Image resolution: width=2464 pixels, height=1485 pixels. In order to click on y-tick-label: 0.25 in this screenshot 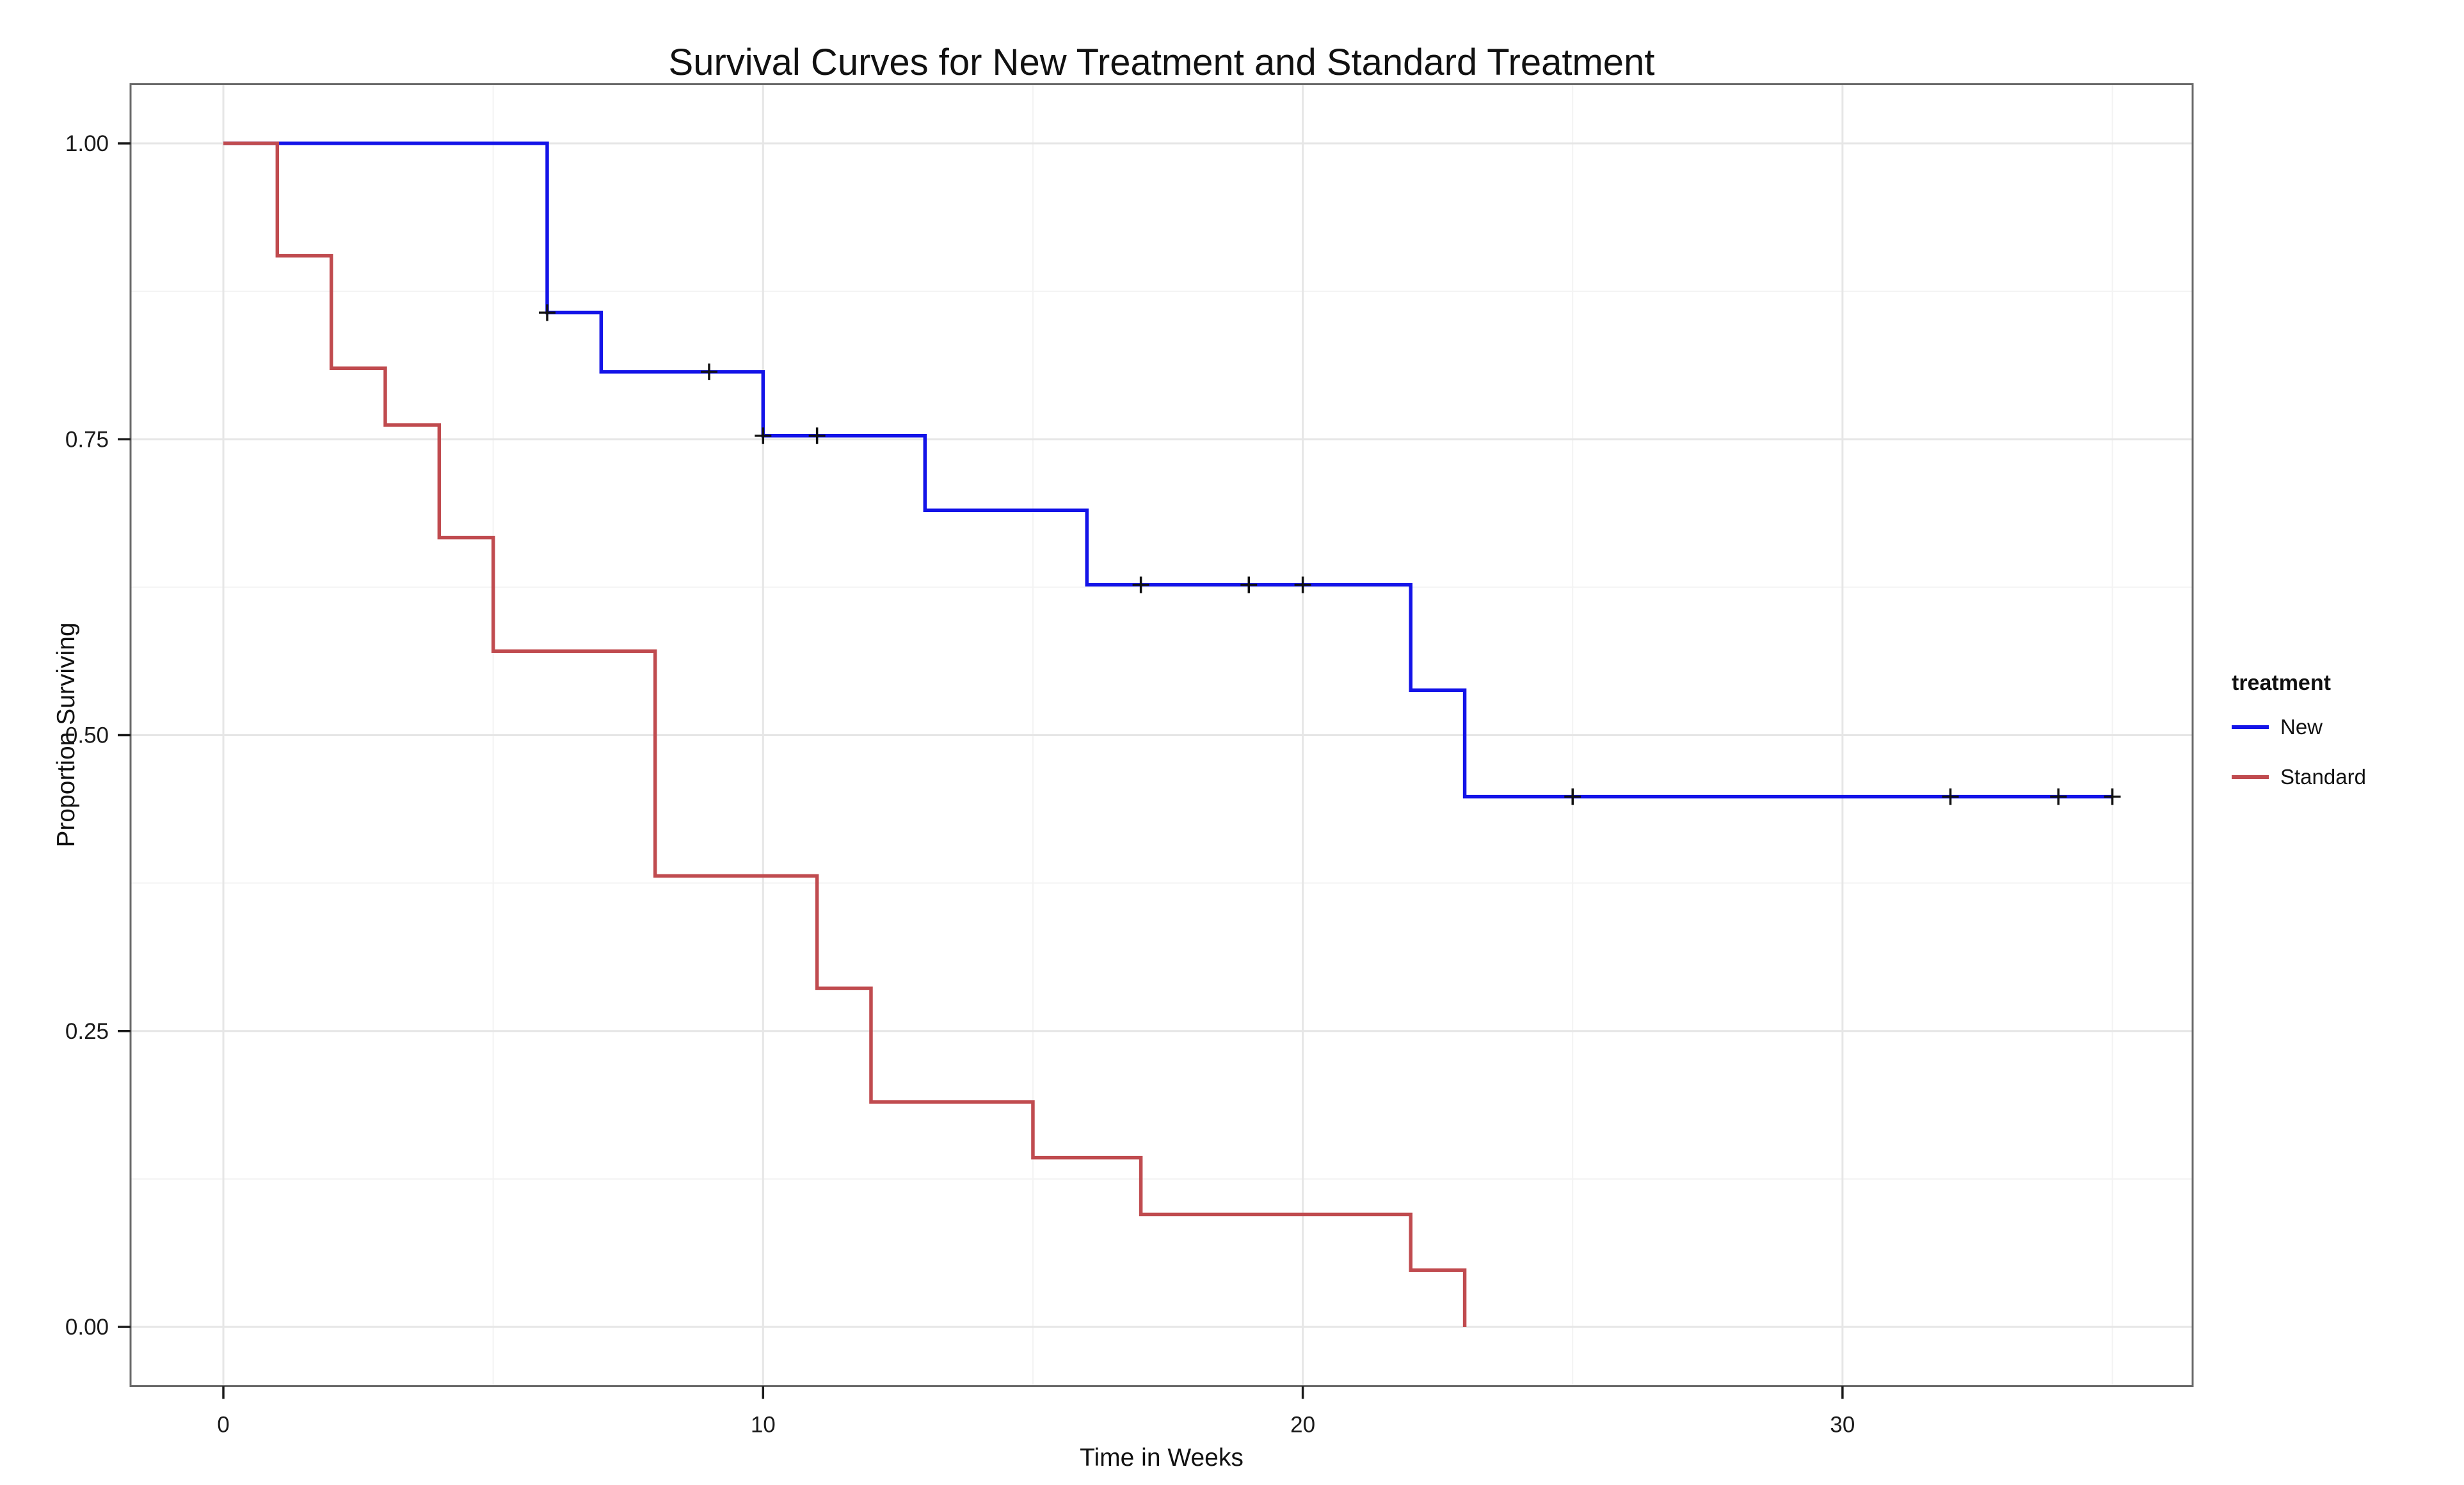, I will do `click(87, 1031)`.